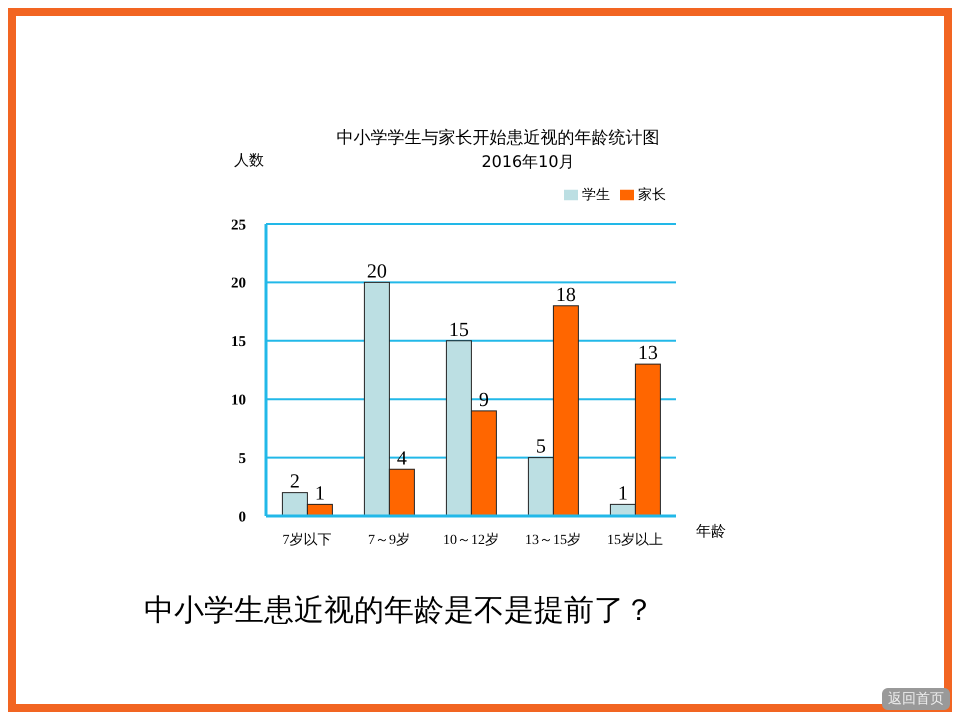 The height and width of the screenshot is (720, 960). Describe the element at coordinates (238, 284) in the screenshot. I see `y-tick-label: 20` at that location.